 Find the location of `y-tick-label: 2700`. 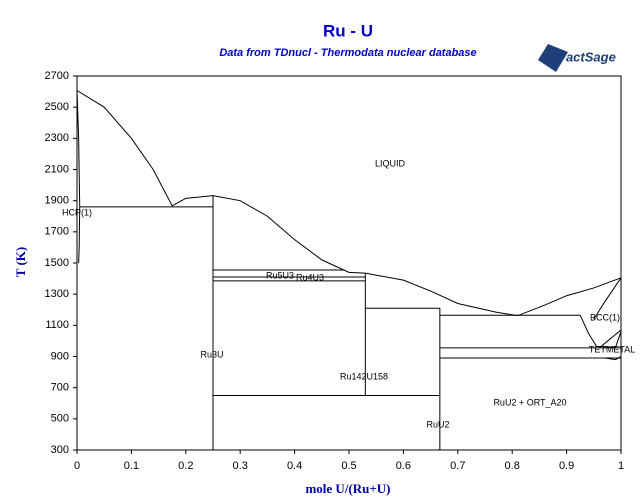

y-tick-label: 2700 is located at coordinates (57, 76).